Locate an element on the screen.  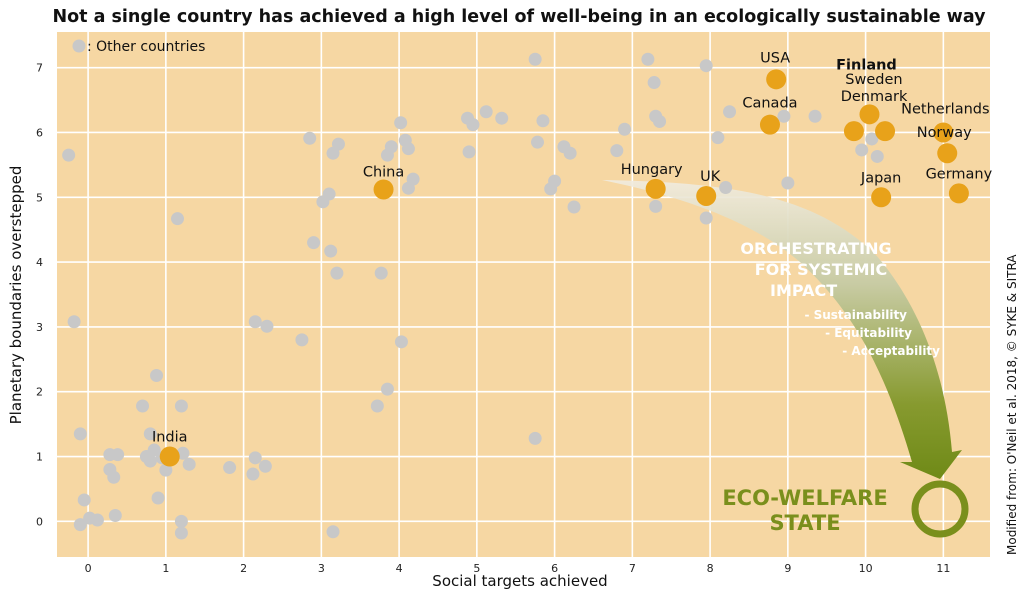
y-tick-labels: 0 1 2 3 4 5 6 7 is located at coordinates (39, 295).